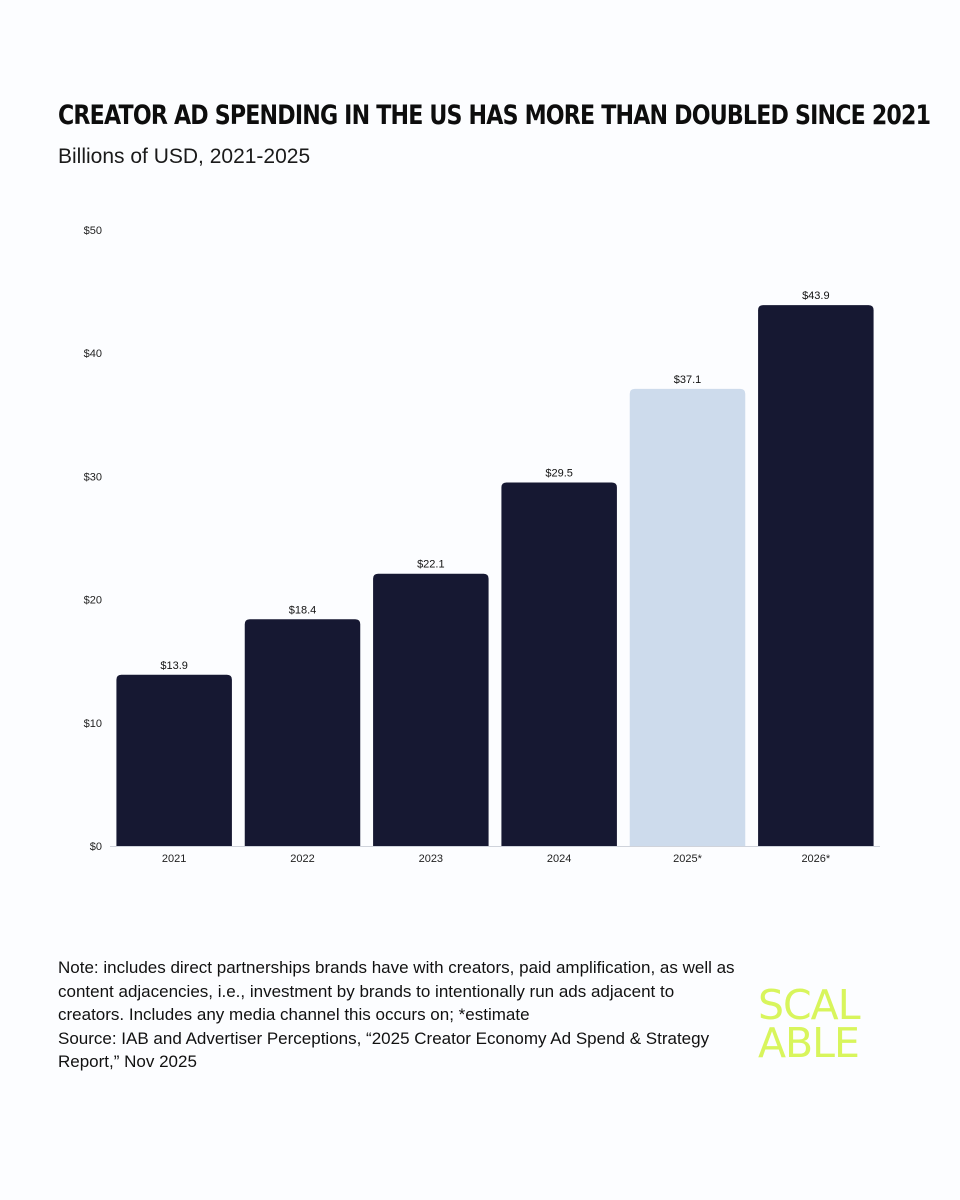  What do you see at coordinates (816, 296) in the screenshot?
I see `bar-value-label: $43.9` at bounding box center [816, 296].